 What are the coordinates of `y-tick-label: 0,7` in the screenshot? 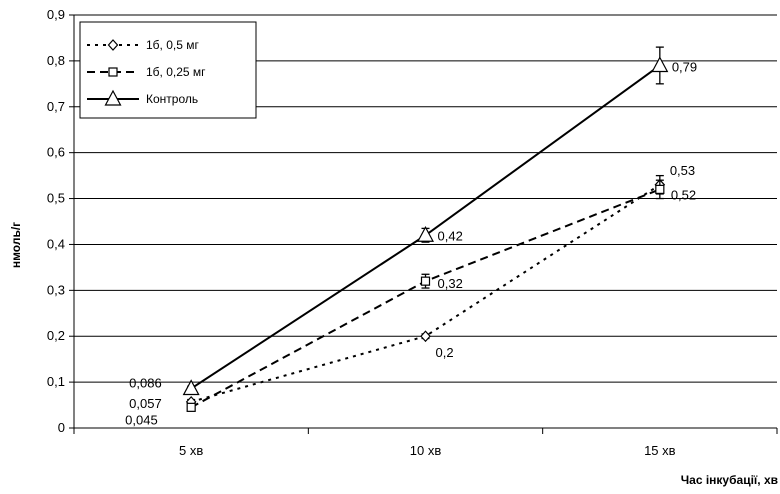 It's located at (56, 106).